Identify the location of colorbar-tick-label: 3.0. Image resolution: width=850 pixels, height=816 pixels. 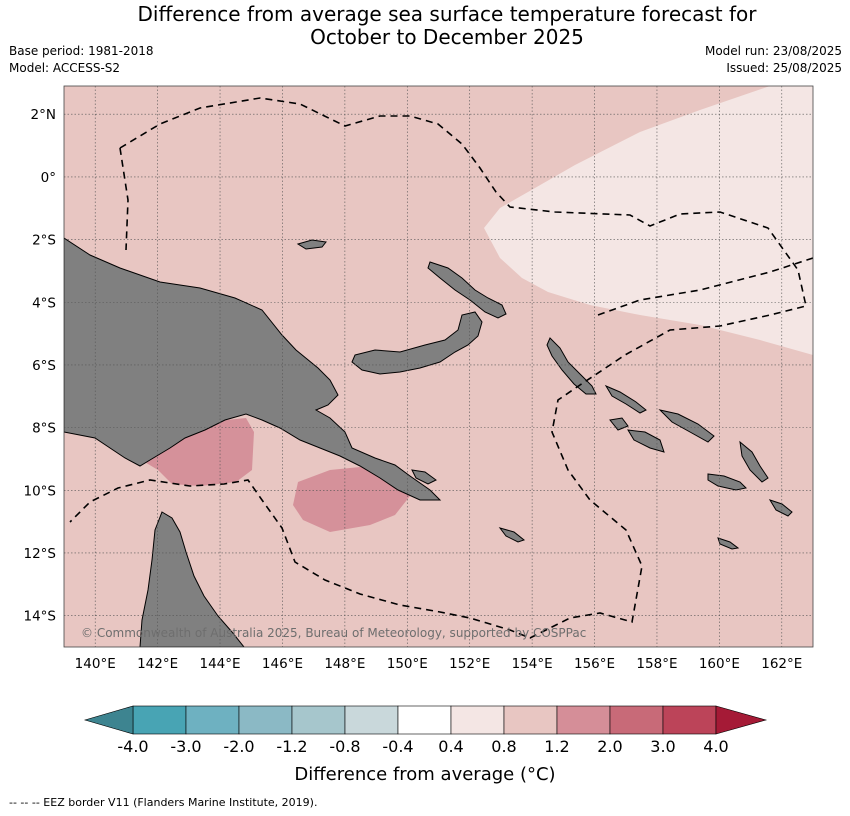
(662, 746).